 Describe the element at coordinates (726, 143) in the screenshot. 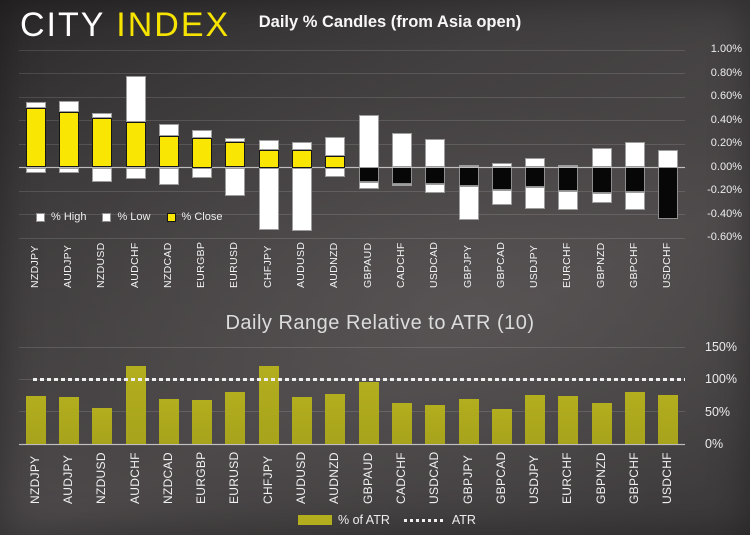

I see `y-tick-label: 0.20%` at that location.